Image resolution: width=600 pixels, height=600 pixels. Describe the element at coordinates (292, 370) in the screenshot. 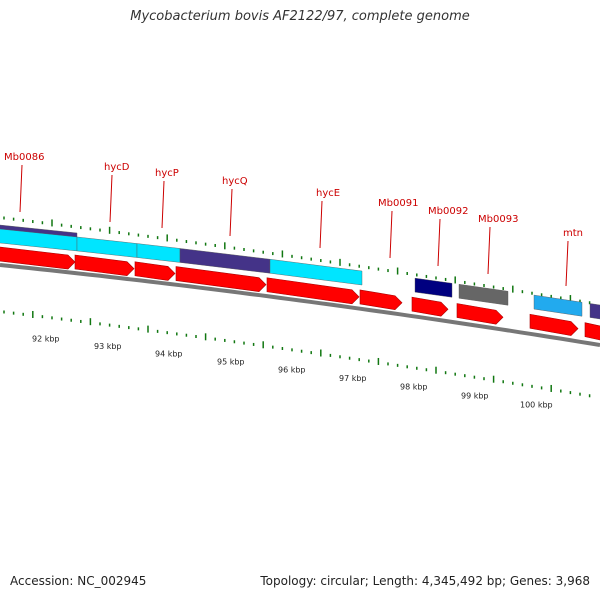

I see `kbp-label: 96 kbp` at that location.